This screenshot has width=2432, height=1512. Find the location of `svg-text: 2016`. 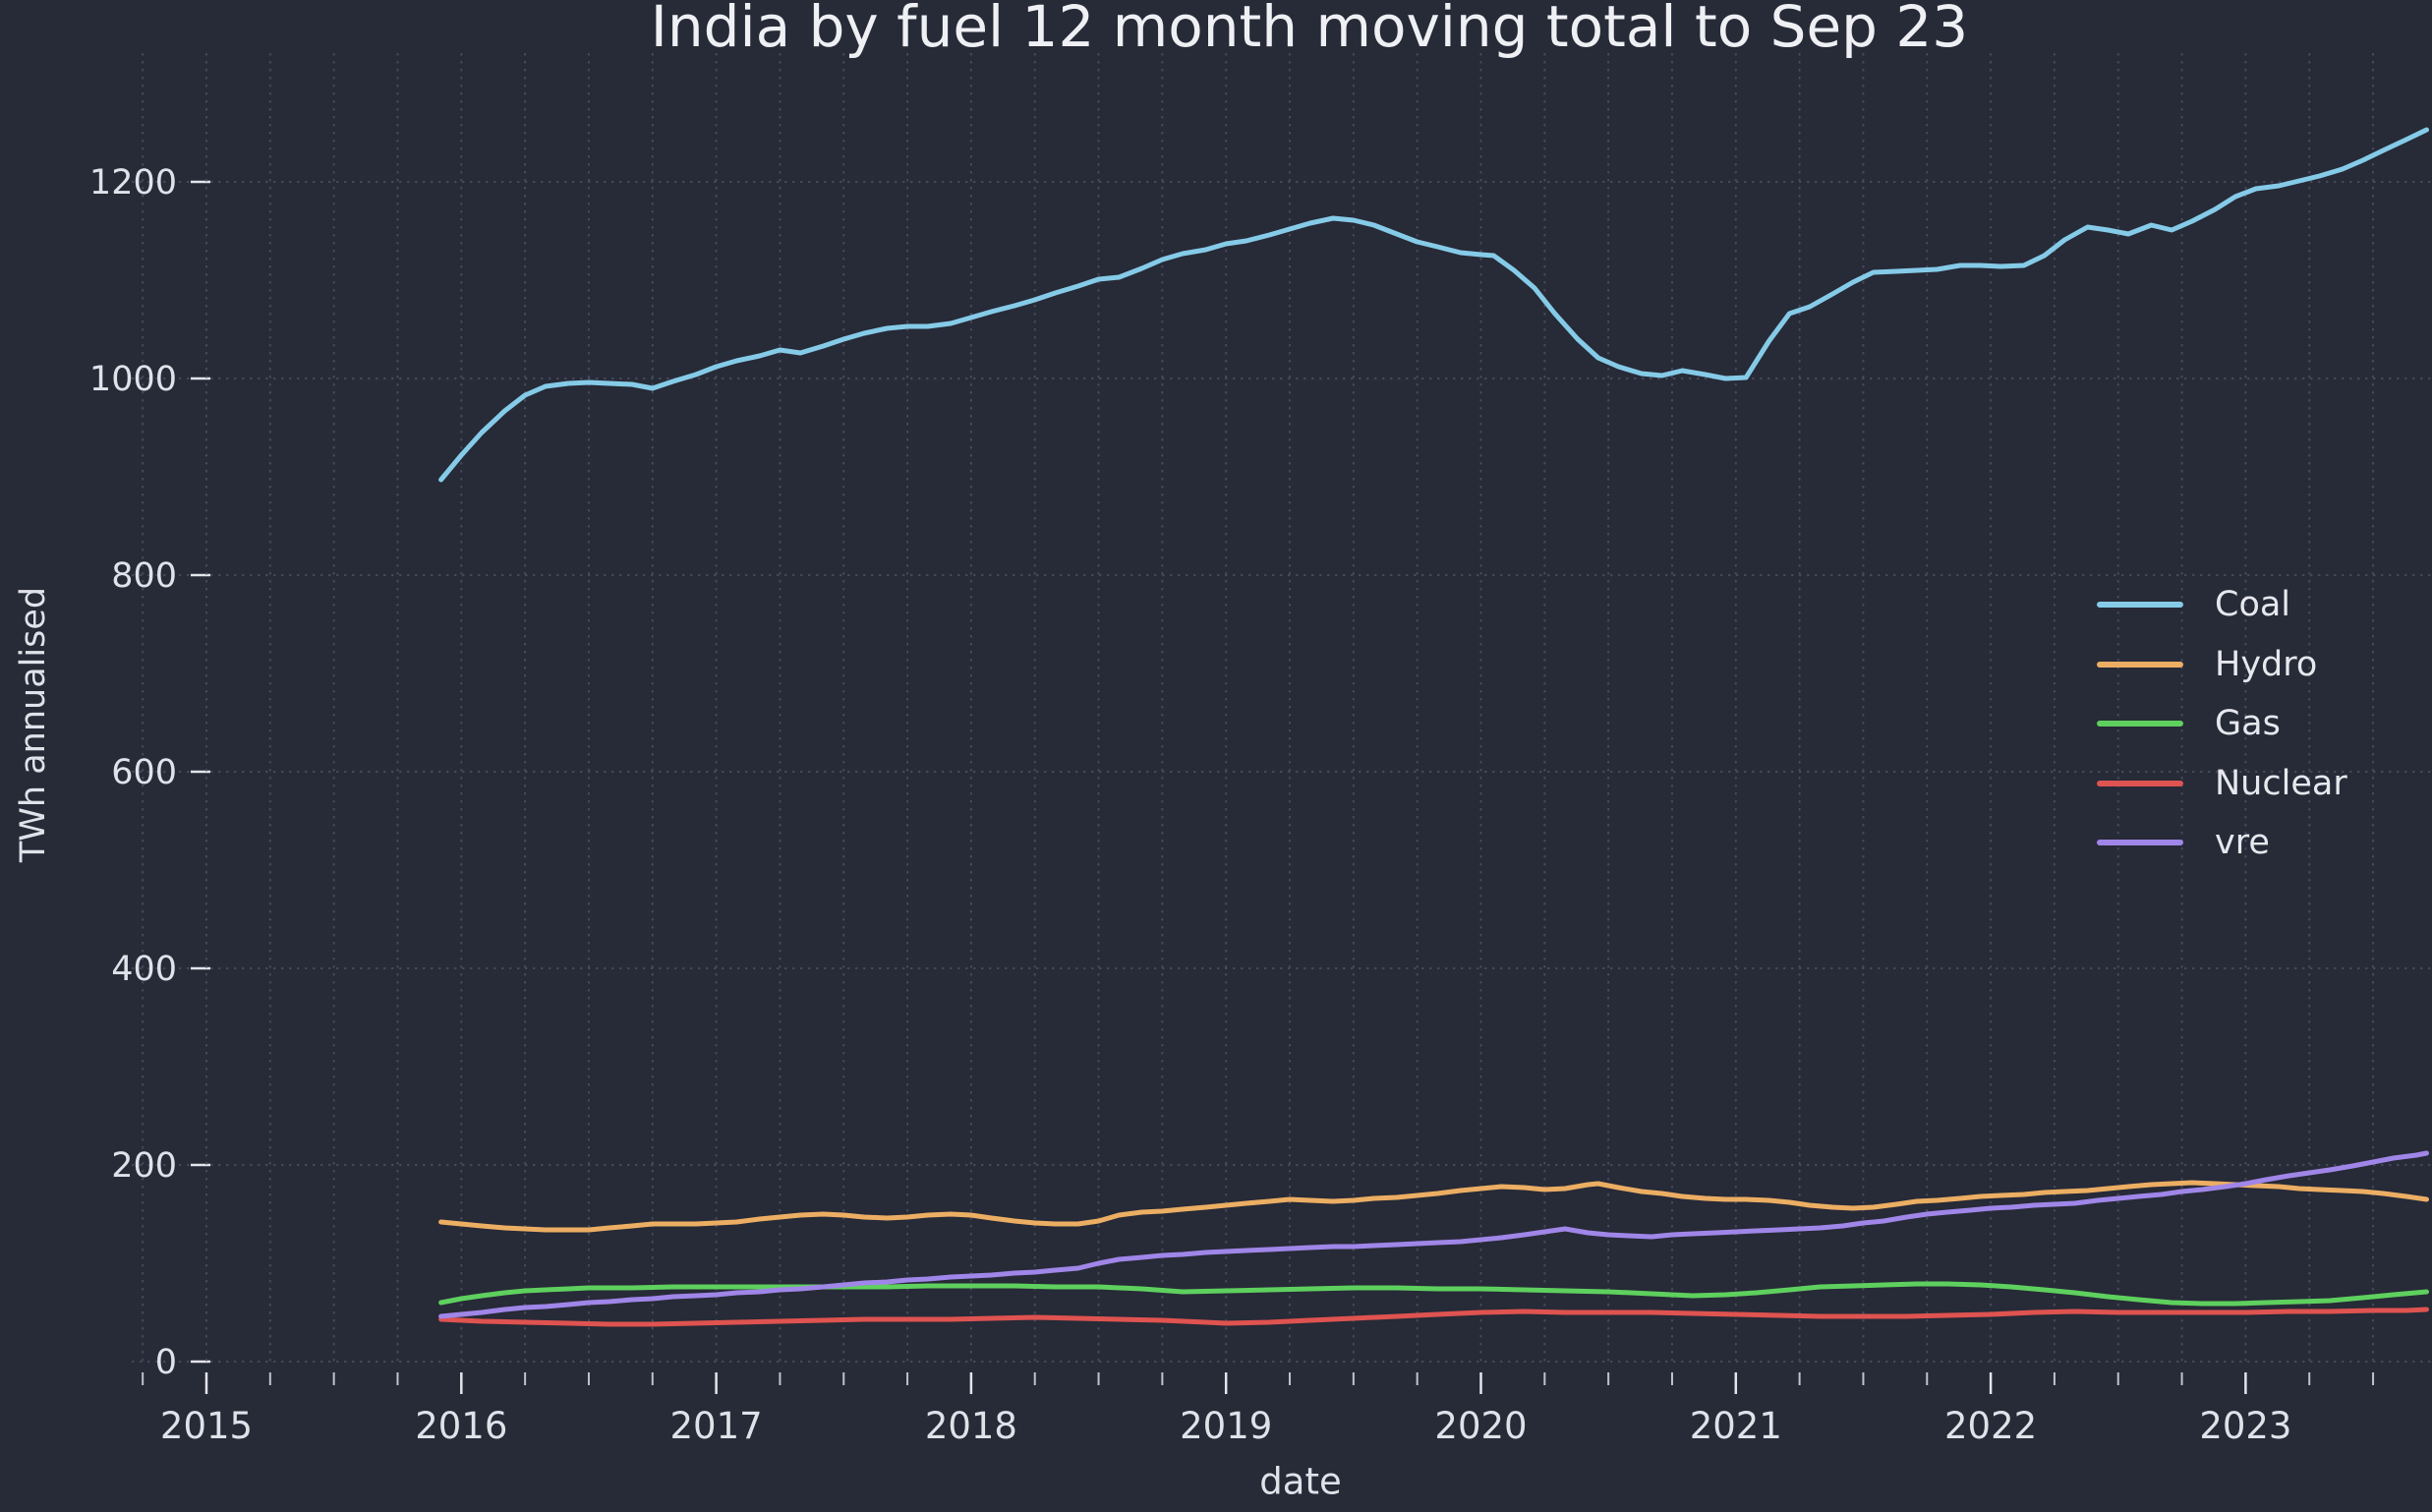

svg-text: 2016 is located at coordinates (461, 1426).